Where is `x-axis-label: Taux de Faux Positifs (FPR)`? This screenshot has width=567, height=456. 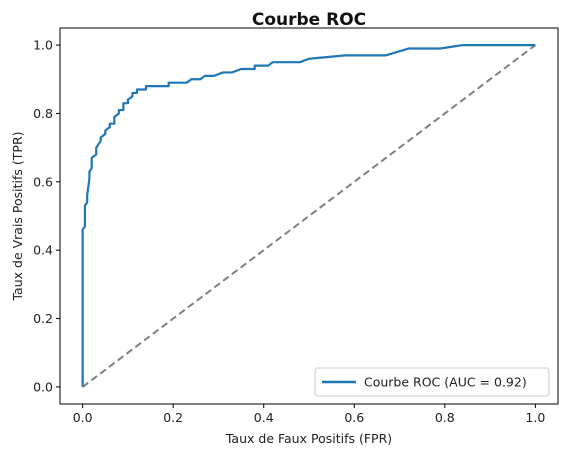
x-axis-label: Taux de Faux Positifs (FPR) is located at coordinates (308, 438).